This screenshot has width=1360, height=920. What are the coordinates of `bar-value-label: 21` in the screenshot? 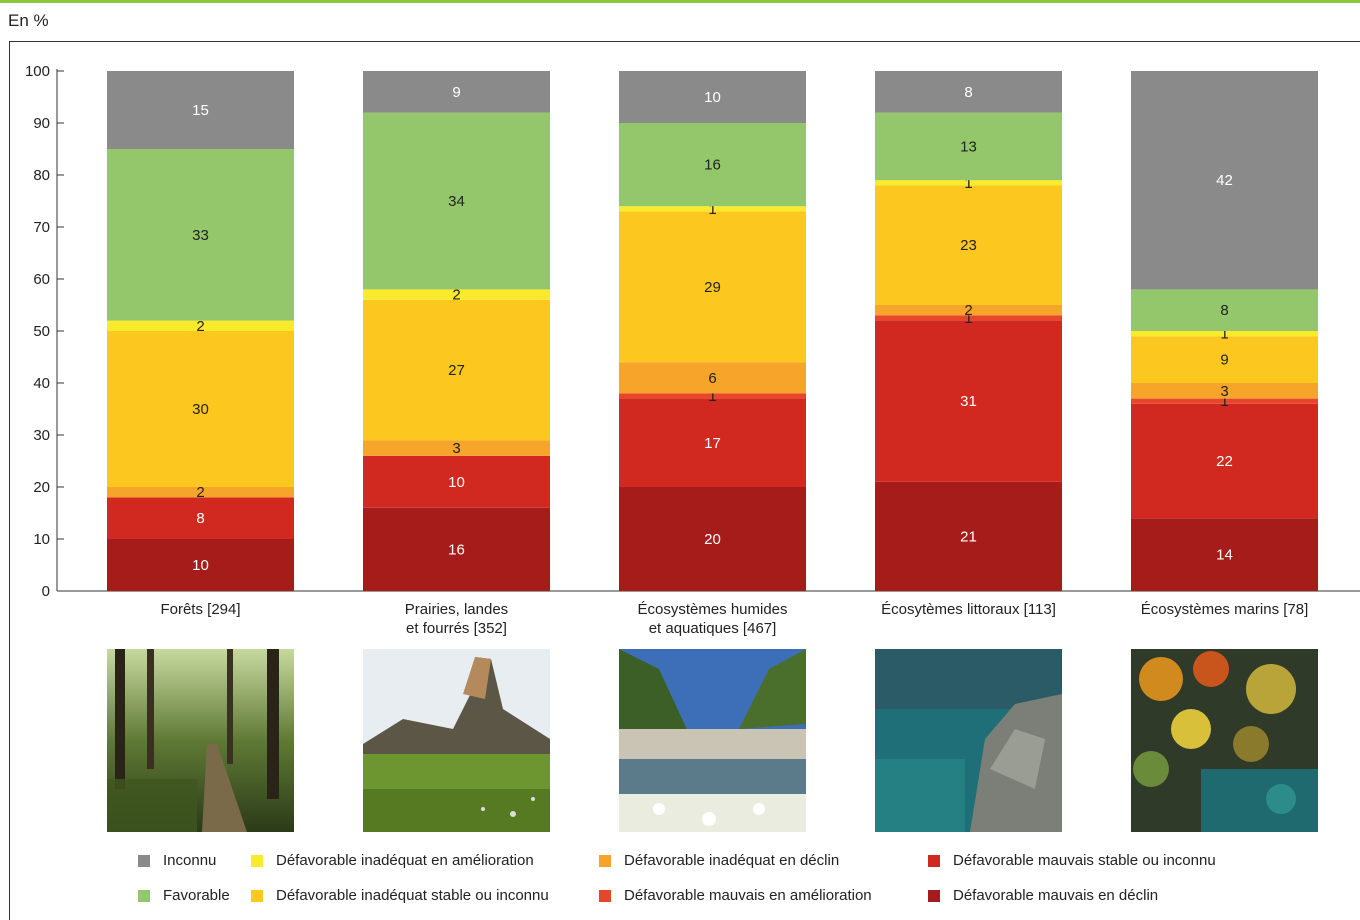 It's located at (968, 536).